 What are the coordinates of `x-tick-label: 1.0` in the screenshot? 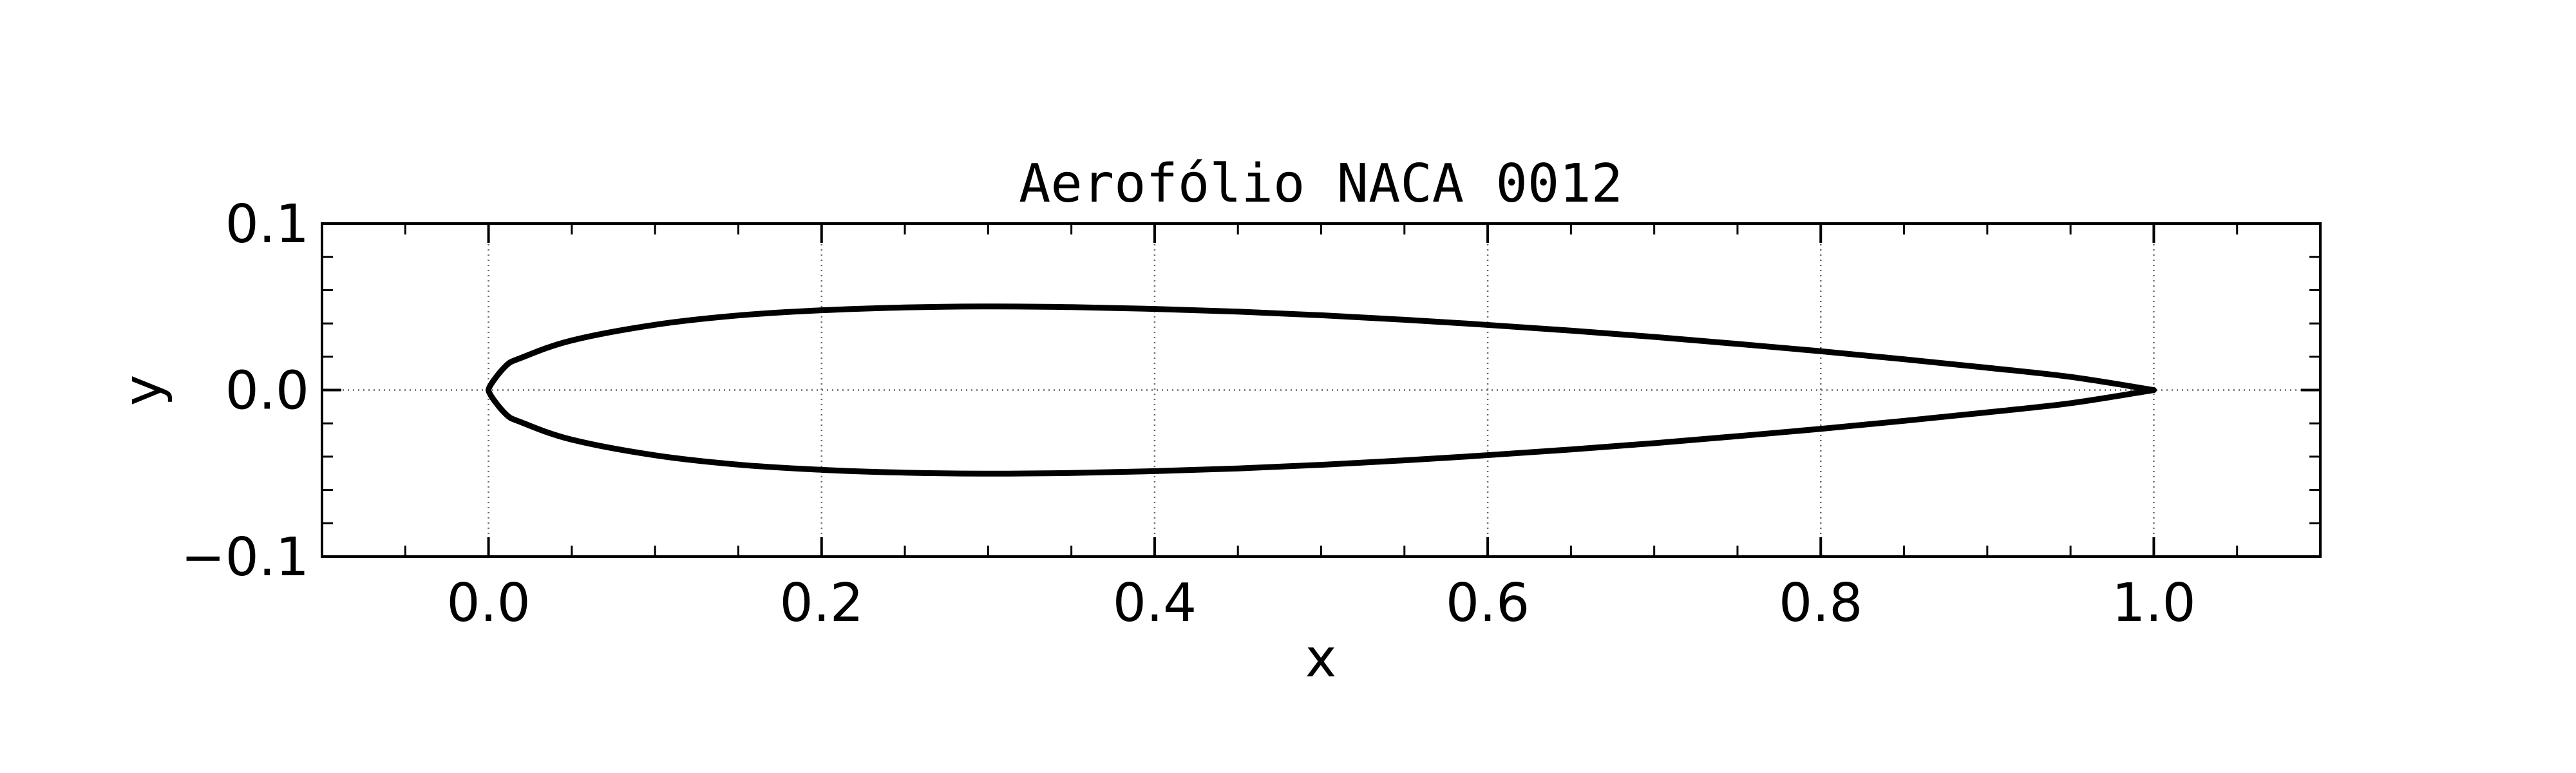 It's located at (2153, 603).